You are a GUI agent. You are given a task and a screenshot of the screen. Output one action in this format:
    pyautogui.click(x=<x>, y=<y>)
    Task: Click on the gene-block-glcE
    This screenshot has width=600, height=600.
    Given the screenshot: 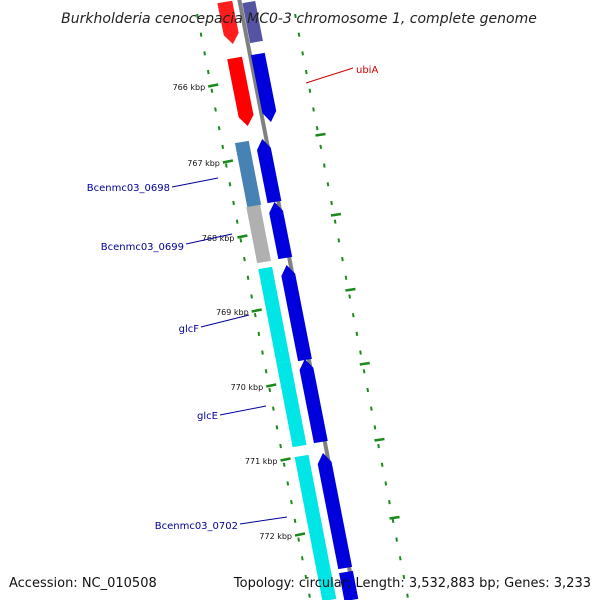 What is the action you would take?
    pyautogui.click(x=291, y=404)
    